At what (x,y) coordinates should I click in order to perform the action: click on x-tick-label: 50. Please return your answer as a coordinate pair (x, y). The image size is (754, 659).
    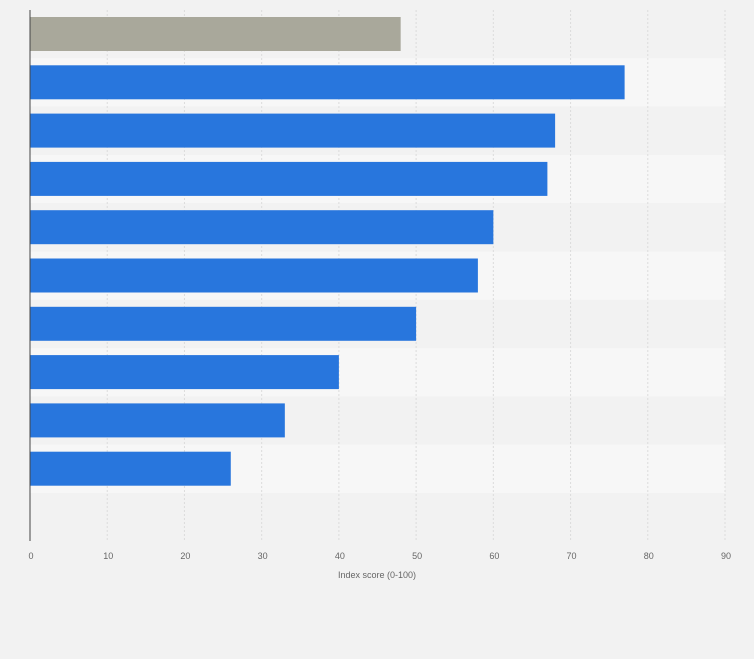
    Looking at the image, I should click on (417, 556).